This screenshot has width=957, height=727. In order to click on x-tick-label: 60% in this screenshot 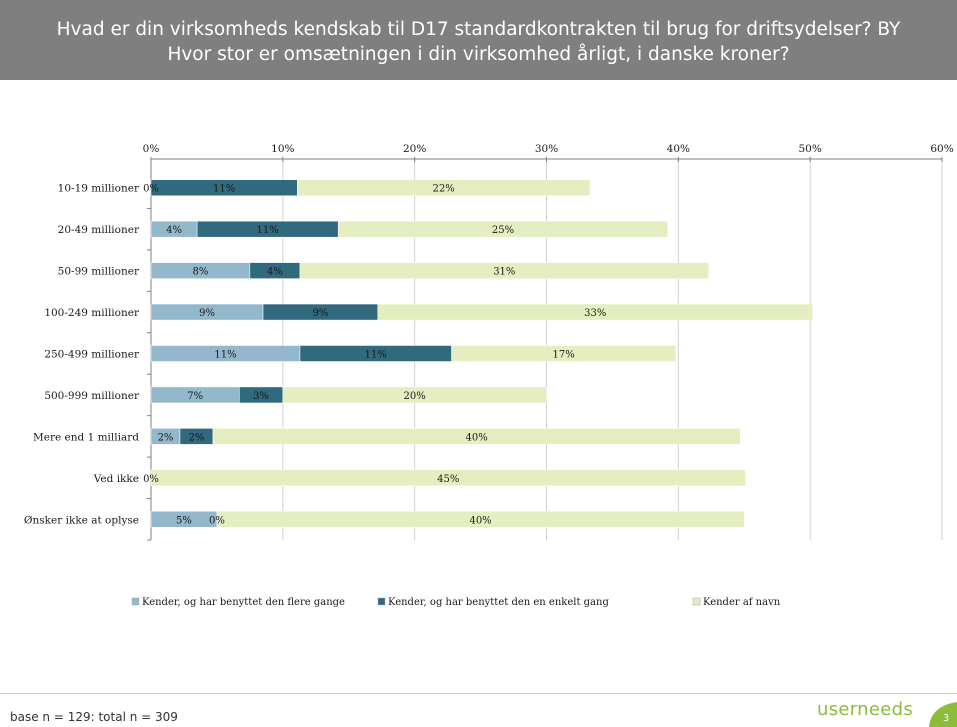, I will do `click(941, 149)`.